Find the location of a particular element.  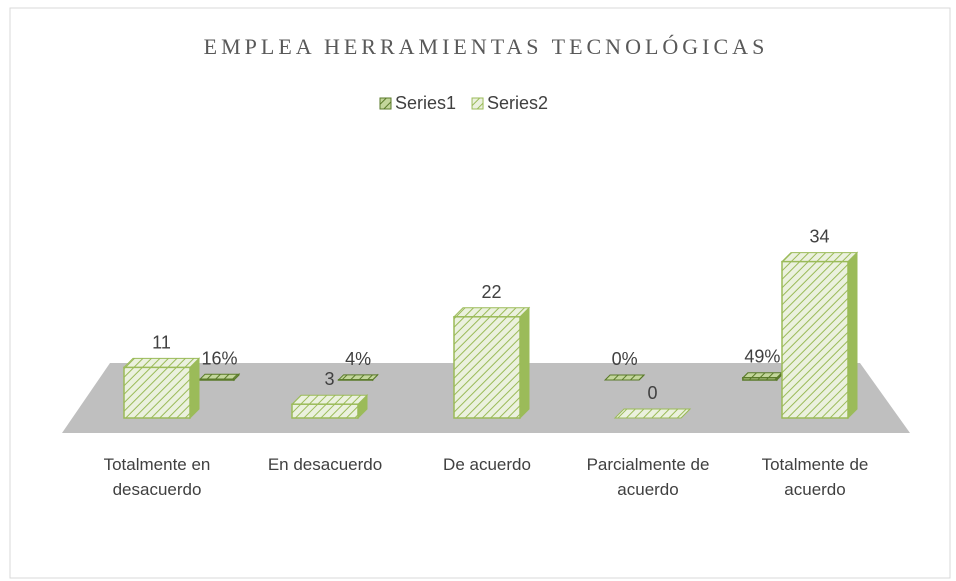

x-tick-label: En desacuerdo is located at coordinates (325, 464).